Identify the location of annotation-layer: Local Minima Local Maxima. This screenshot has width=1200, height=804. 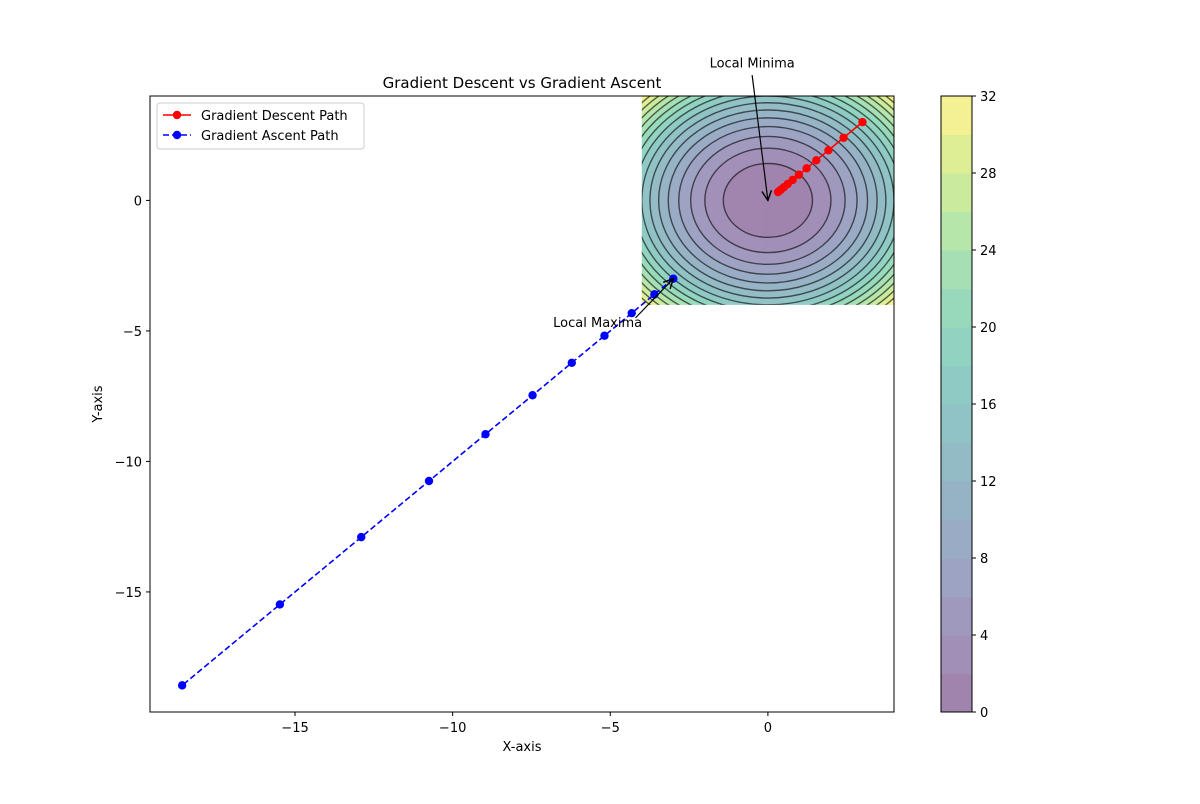
(674, 193).